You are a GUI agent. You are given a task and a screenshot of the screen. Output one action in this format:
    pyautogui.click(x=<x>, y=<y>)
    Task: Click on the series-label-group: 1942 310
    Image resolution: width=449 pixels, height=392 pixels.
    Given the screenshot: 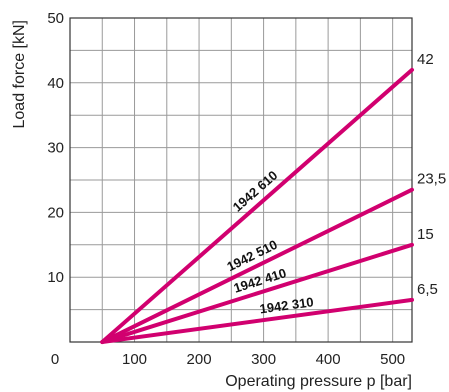 What is the action you would take?
    pyautogui.click(x=287, y=305)
    